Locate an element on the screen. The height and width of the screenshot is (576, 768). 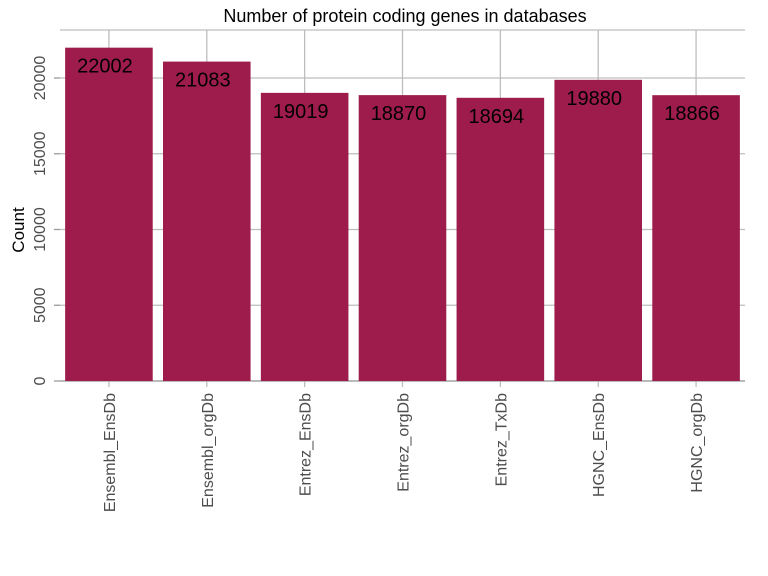
x-tick-label: Ensembl_EnsDb is located at coordinates (110, 452).